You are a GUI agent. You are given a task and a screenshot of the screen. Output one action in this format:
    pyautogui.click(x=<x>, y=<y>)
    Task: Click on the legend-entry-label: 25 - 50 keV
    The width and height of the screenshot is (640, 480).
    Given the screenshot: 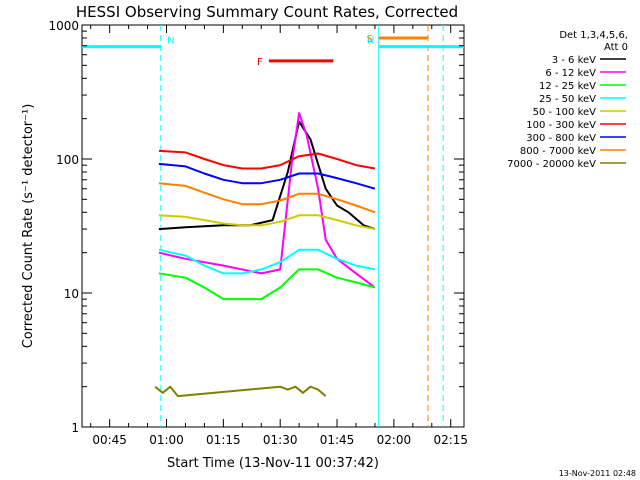 What is the action you would take?
    pyautogui.click(x=567, y=99)
    